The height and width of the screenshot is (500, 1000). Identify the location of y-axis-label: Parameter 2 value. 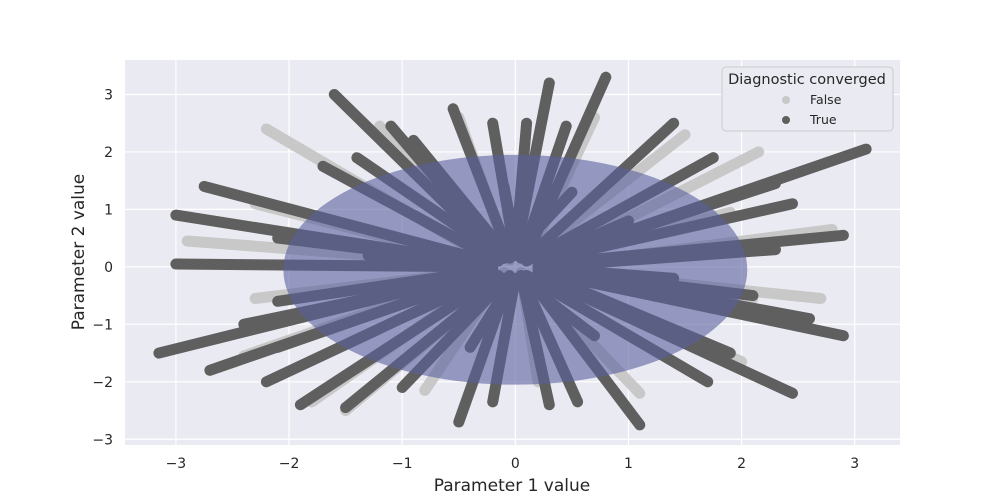
(79, 252).